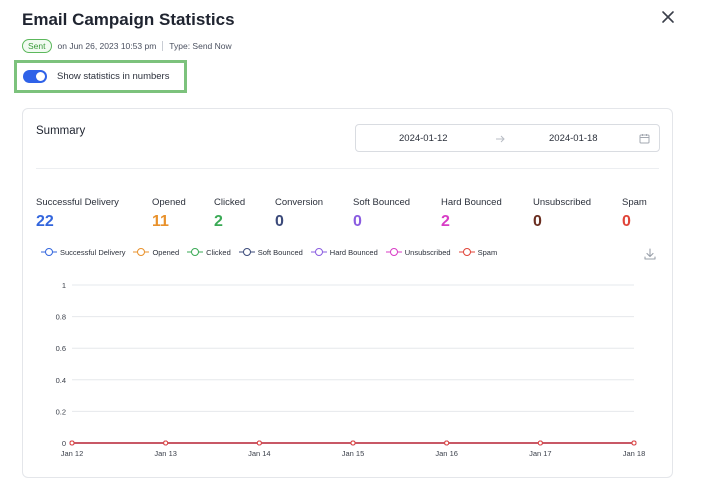  What do you see at coordinates (540, 453) in the screenshot?
I see `x-tick-label: Jan 17` at bounding box center [540, 453].